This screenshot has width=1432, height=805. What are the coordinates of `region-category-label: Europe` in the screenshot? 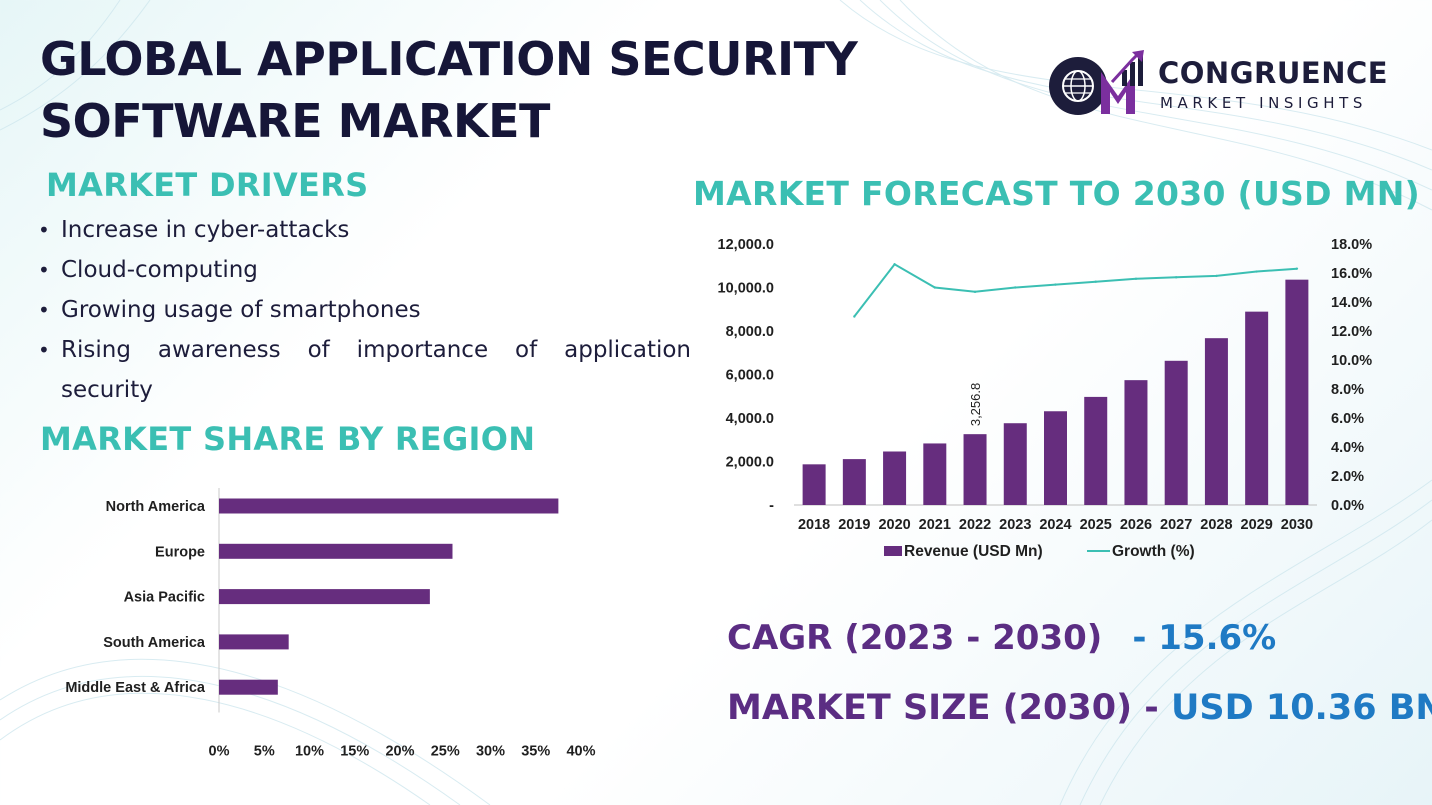 It's located at (180, 552).